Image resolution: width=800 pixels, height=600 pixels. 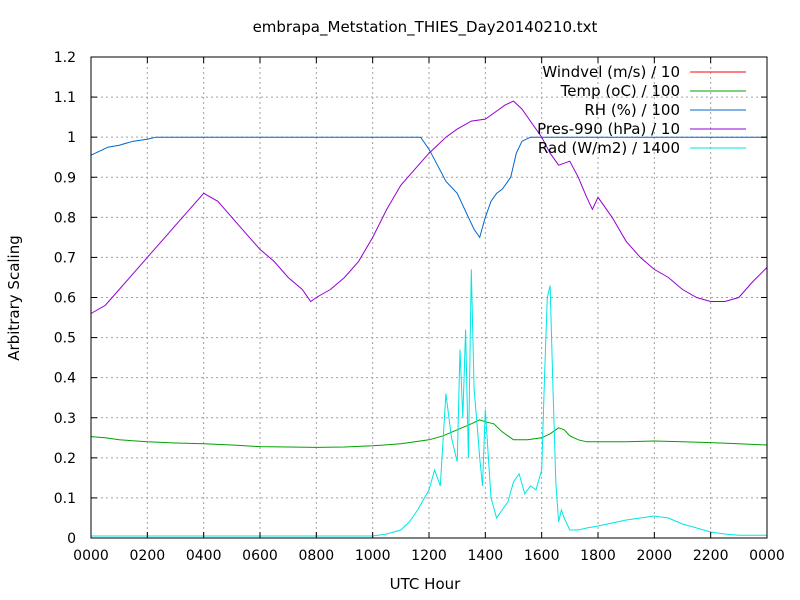 What do you see at coordinates (598, 556) in the screenshot?
I see `x-tick-label: 1800` at bounding box center [598, 556].